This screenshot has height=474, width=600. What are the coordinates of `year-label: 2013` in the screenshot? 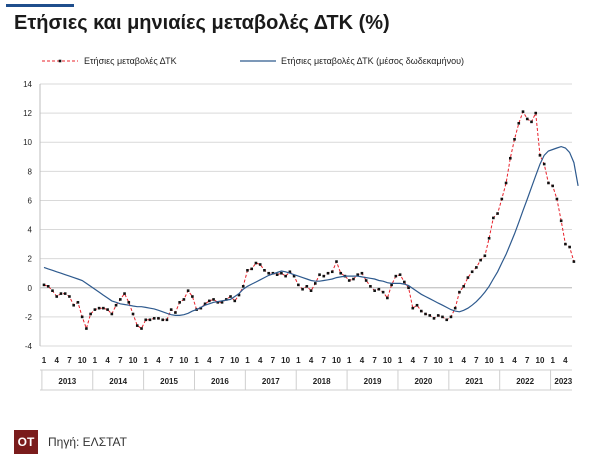 It's located at (67, 381).